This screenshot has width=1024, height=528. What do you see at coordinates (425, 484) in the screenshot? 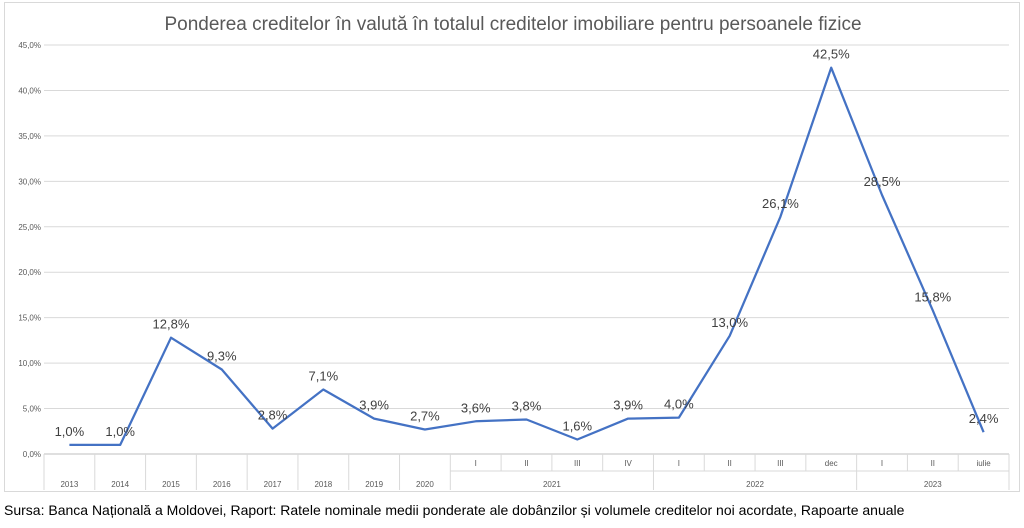
I see `x-tick-label: 2020` at bounding box center [425, 484].